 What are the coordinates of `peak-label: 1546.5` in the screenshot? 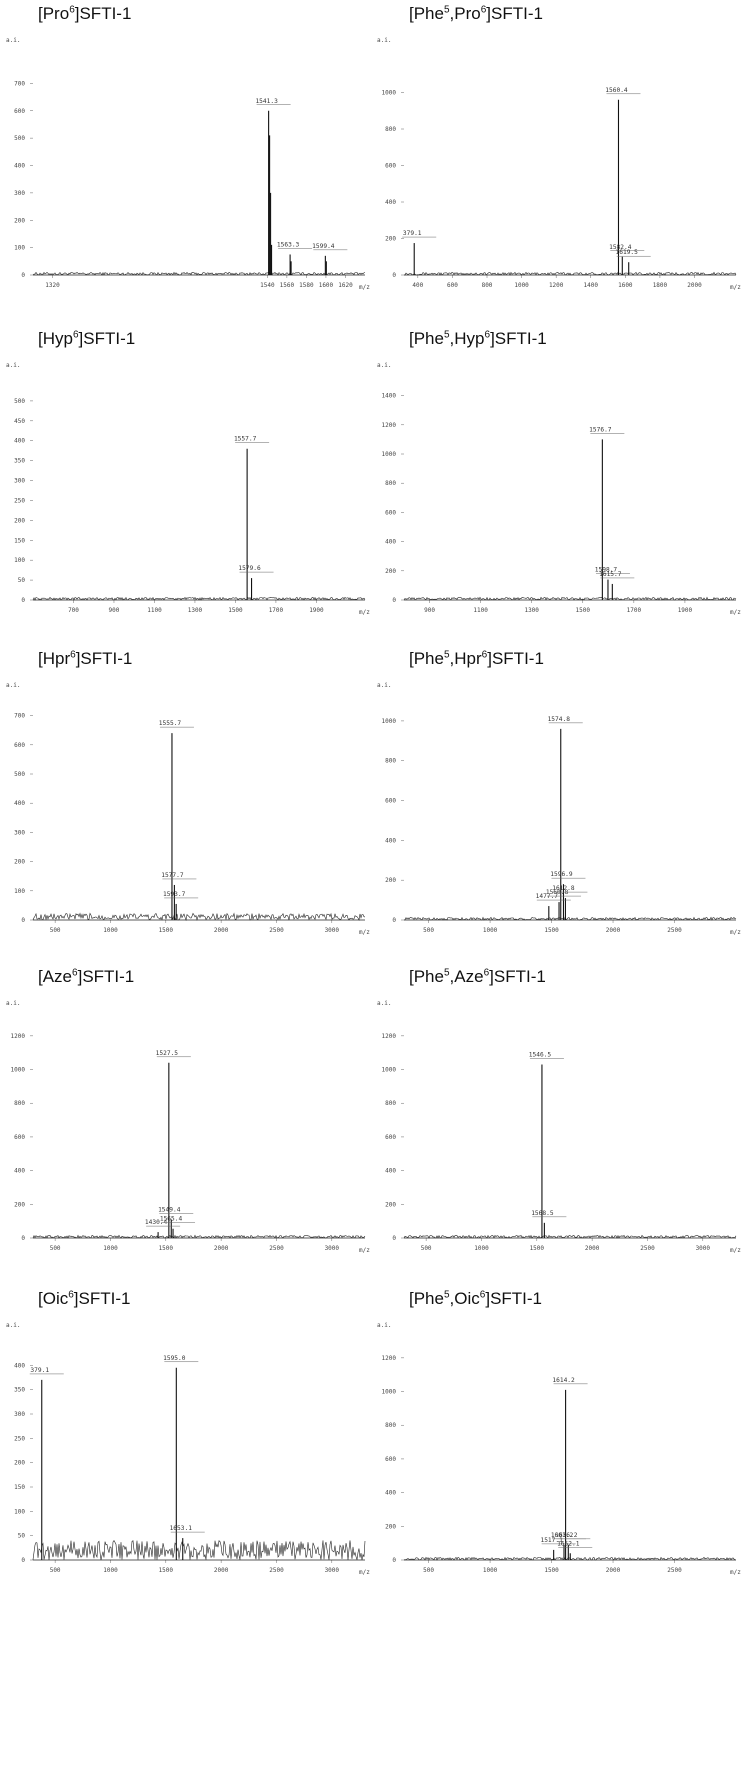 It's located at (540, 1054).